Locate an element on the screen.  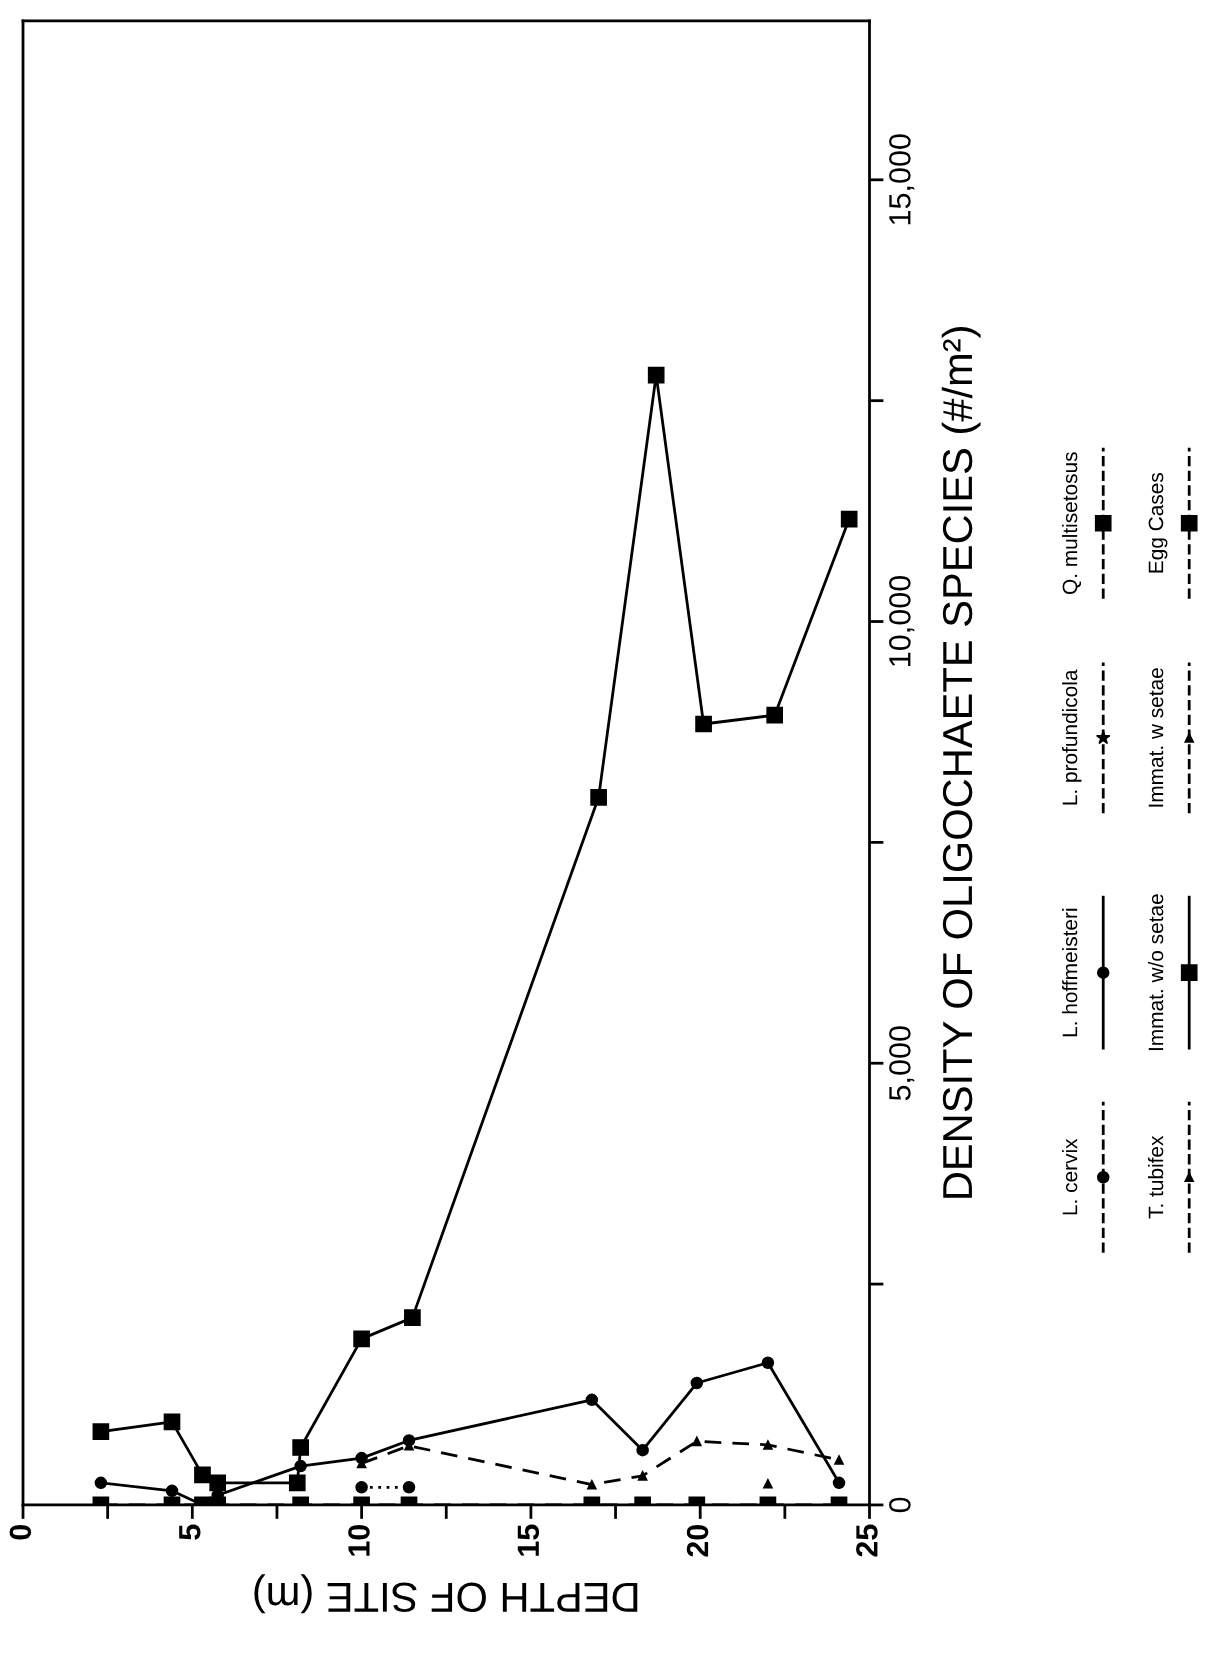
x-tick-label: 0 is located at coordinates (20, 1532).